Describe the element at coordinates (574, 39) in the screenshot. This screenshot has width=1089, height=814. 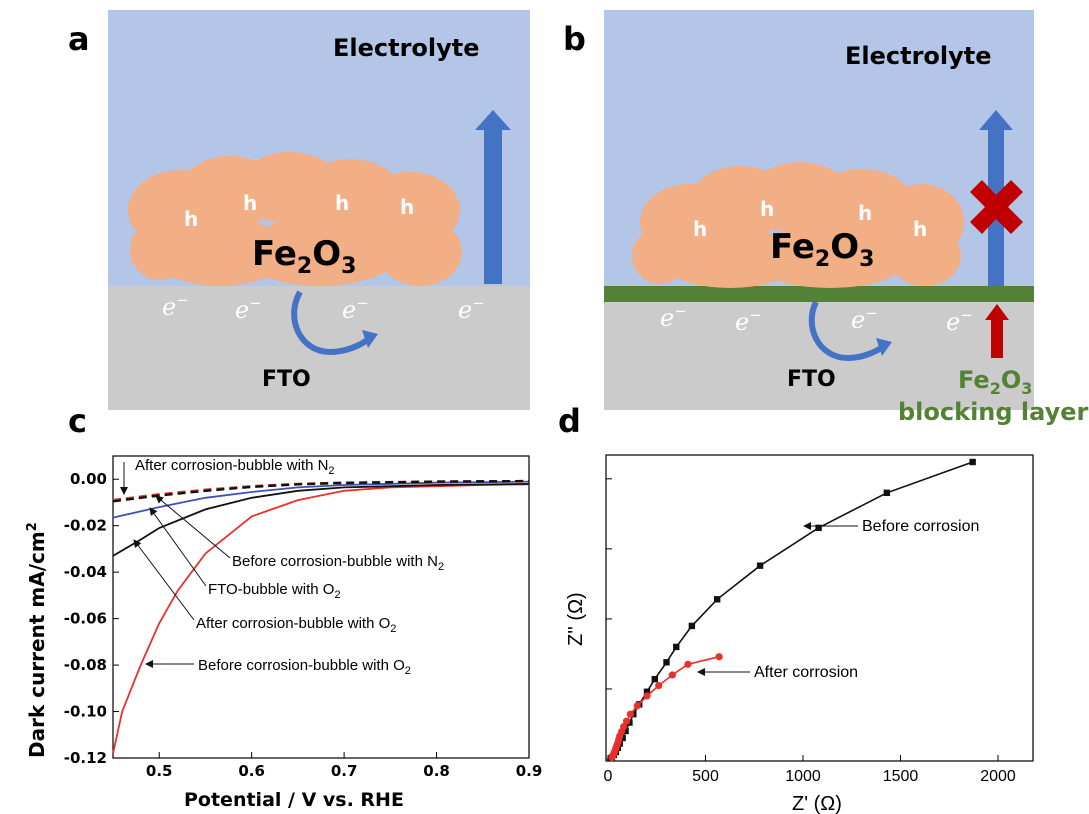
I see `panel-letter-b: b` at that location.